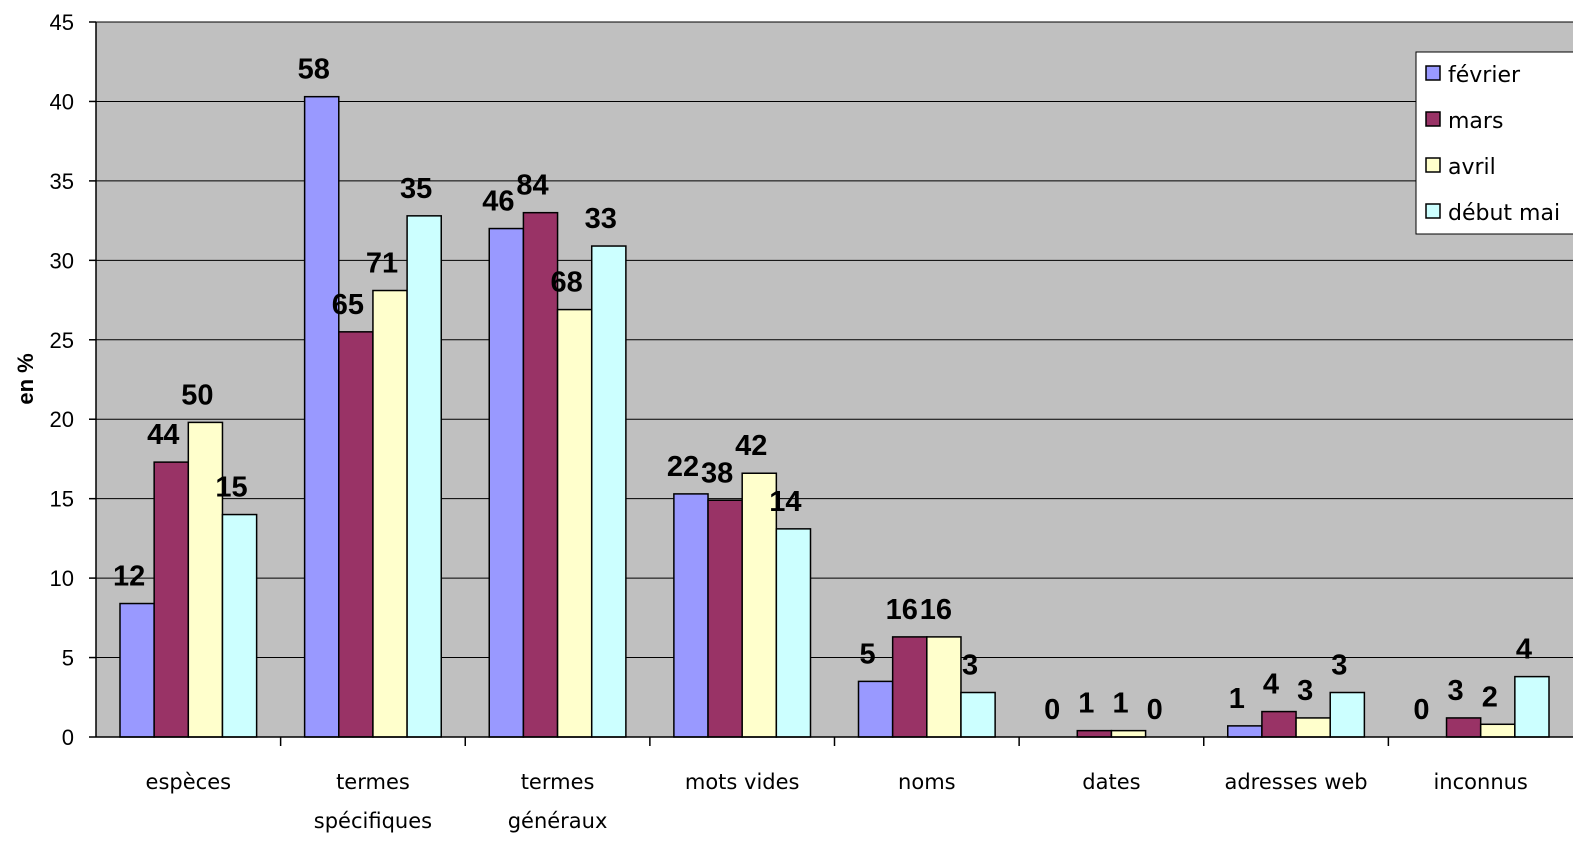 This screenshot has height=841, width=1573. I want to click on x-tick-label: mots vides, so click(742, 782).